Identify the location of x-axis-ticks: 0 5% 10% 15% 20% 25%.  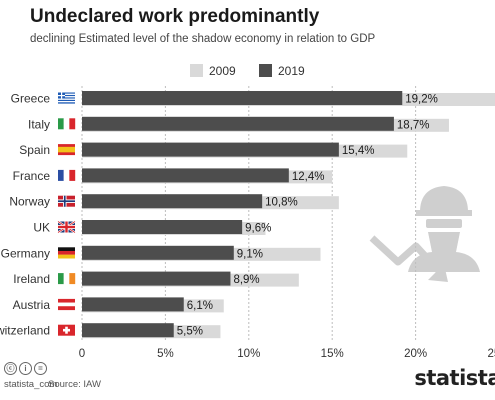
(287, 354).